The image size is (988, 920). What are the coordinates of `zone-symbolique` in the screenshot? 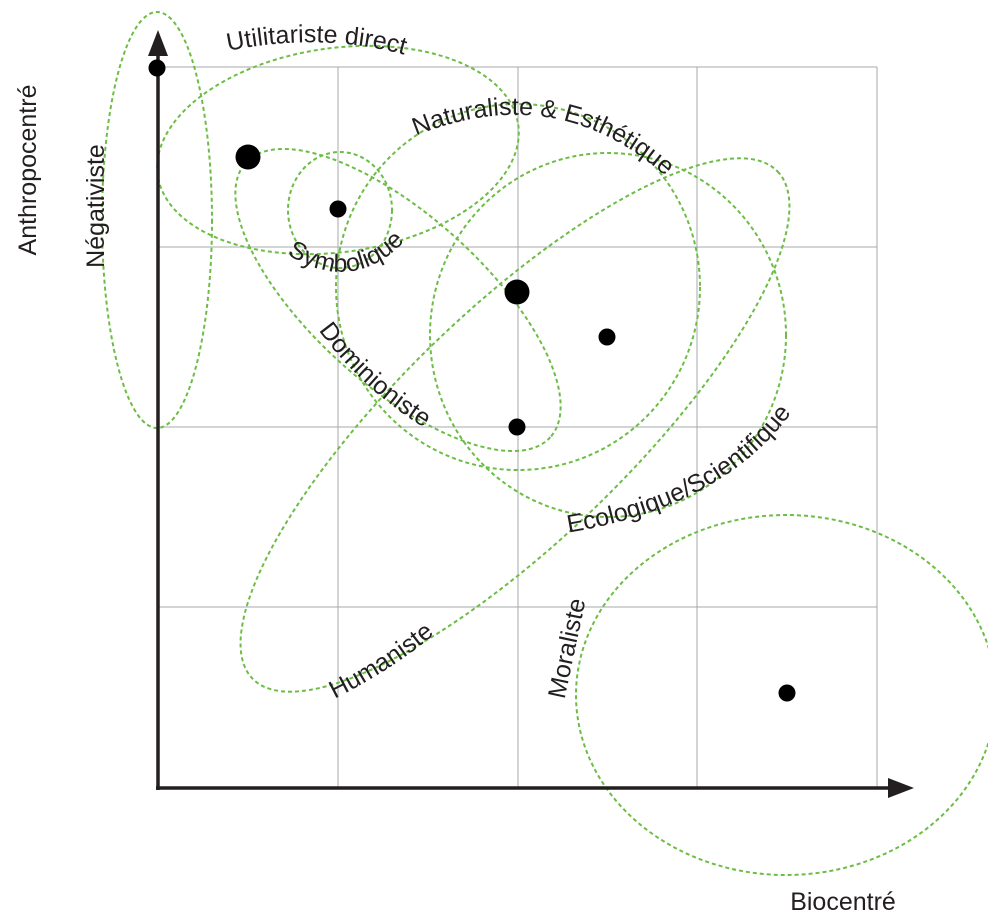 It's located at (340, 210).